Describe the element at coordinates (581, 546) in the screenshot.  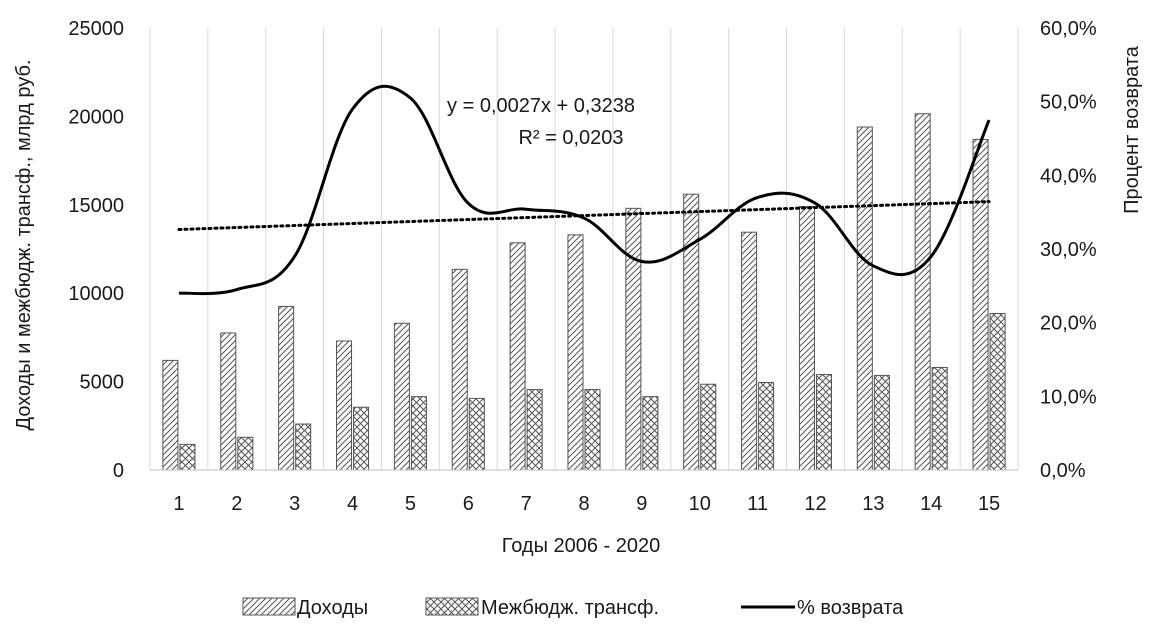
I see `x-axis-title: Годы 2006 - 2020` at that location.